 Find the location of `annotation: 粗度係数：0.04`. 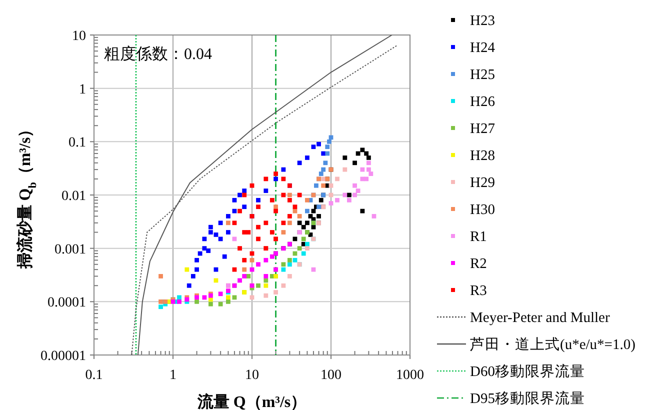

annotation: 粗度係数：0.04 is located at coordinates (158, 54).